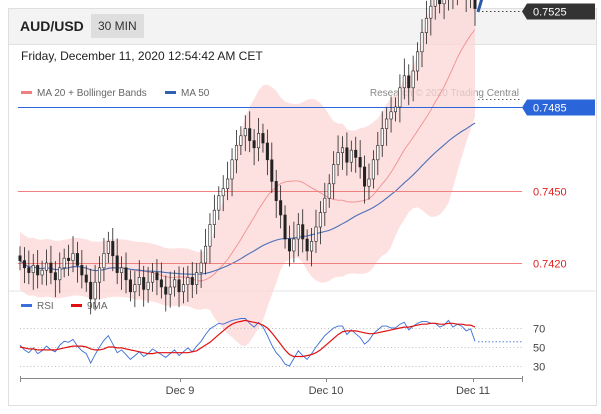 This screenshot has height=414, width=601. Describe the element at coordinates (76, 305) in the screenshot. I see `ma9-swatch` at that location.